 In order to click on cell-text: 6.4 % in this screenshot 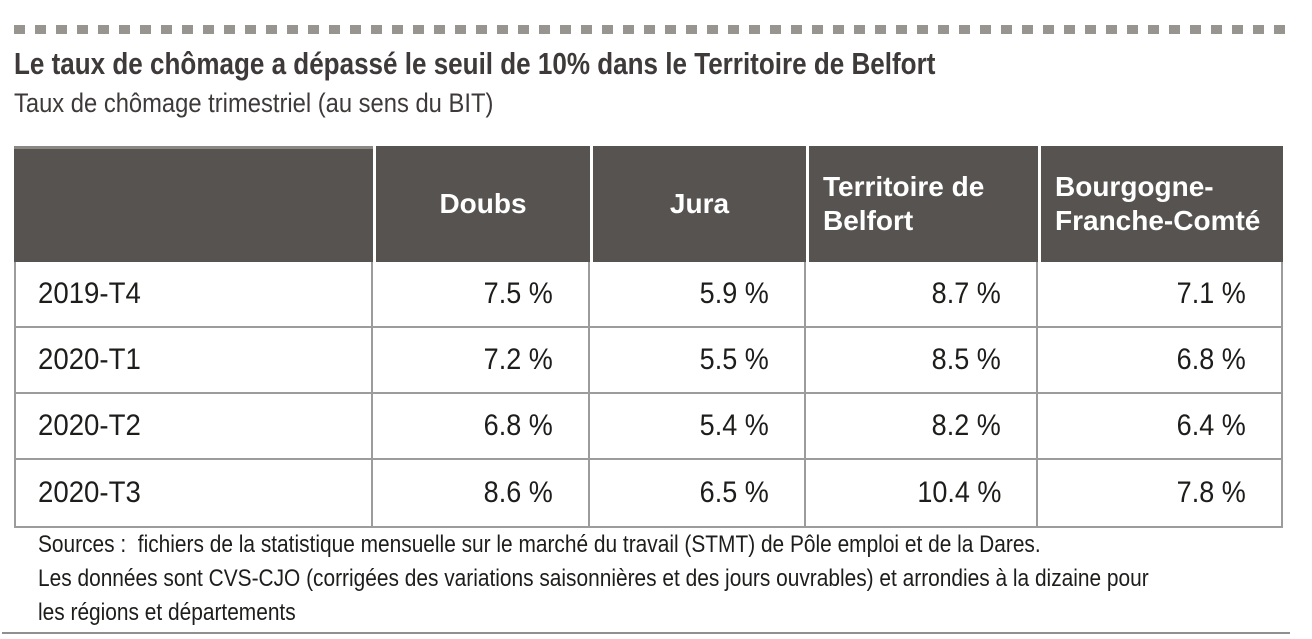, I will do `click(1211, 425)`.